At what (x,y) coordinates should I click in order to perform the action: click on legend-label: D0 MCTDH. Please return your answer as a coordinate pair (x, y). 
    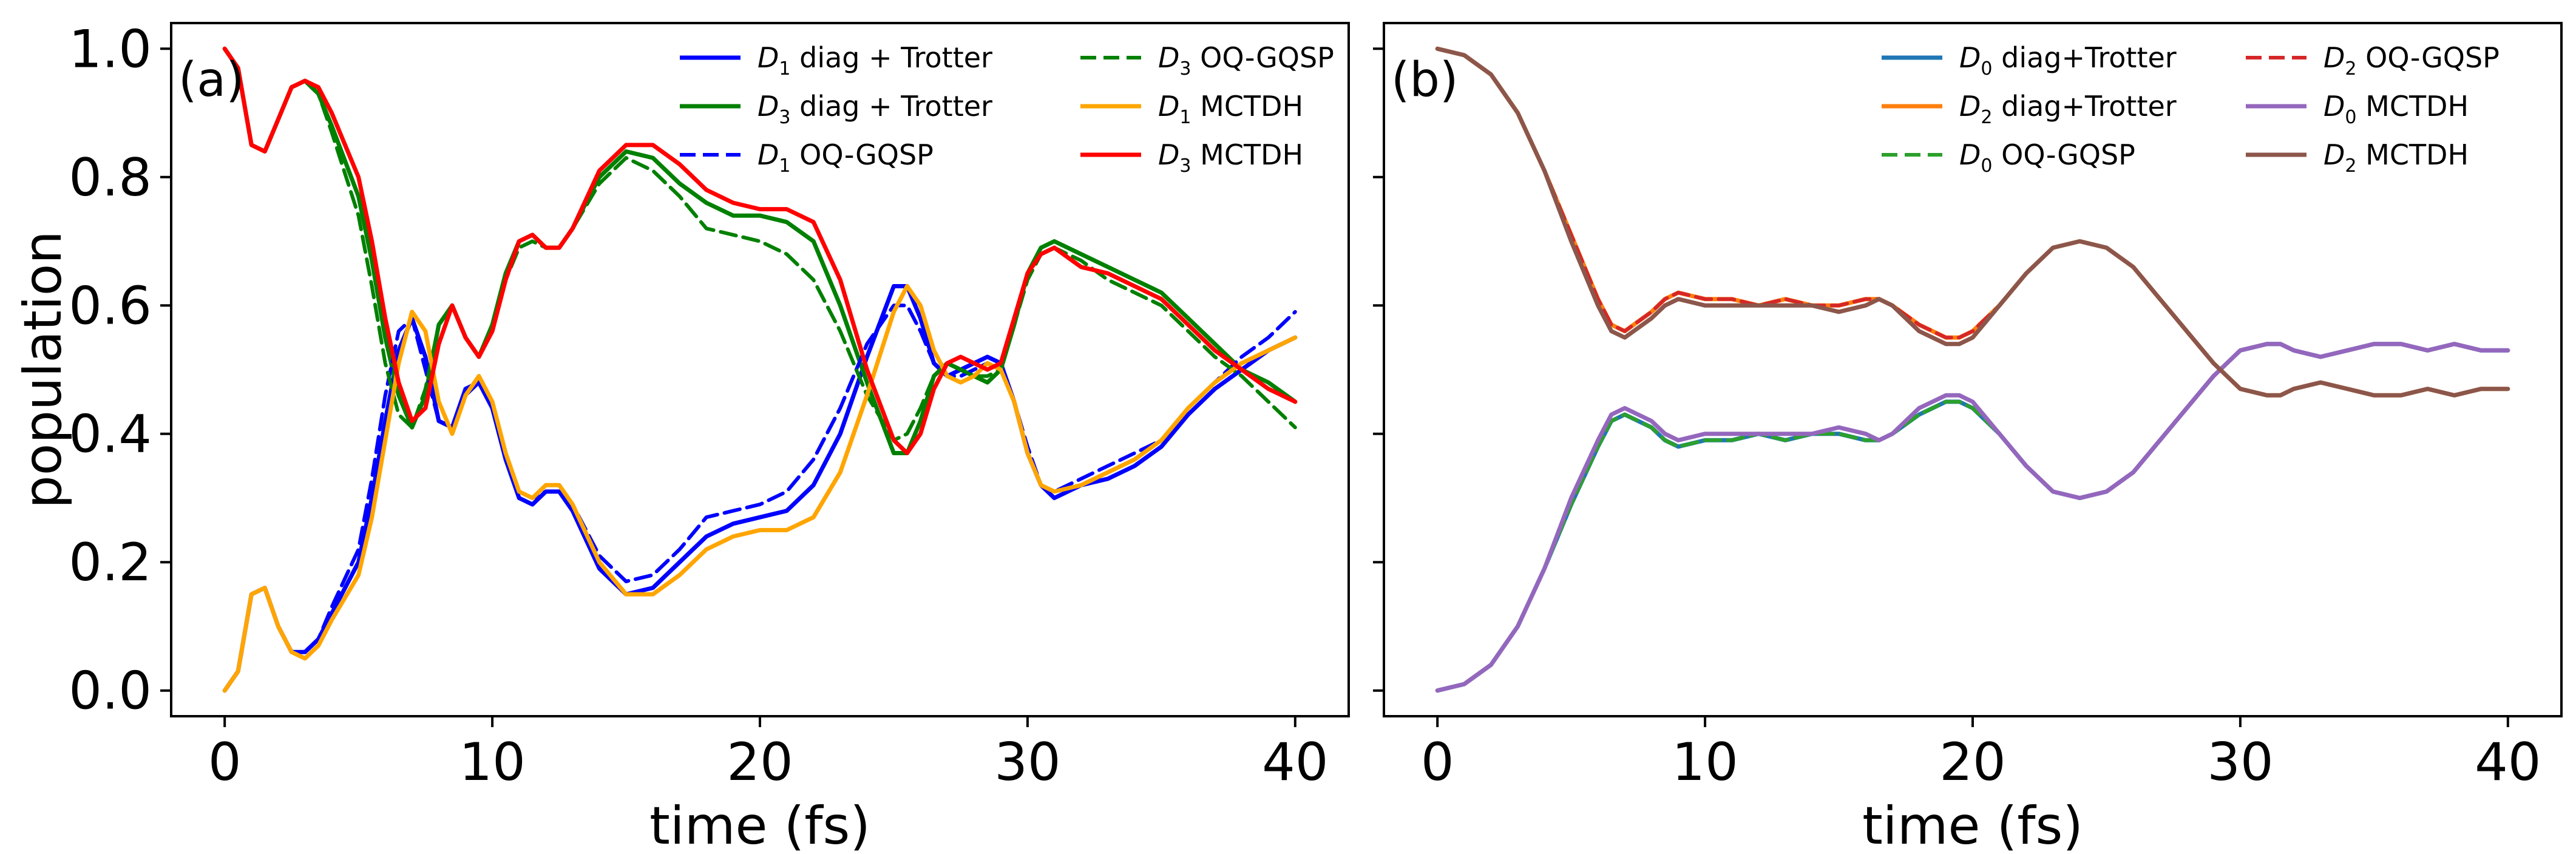
    Looking at the image, I should click on (2396, 109).